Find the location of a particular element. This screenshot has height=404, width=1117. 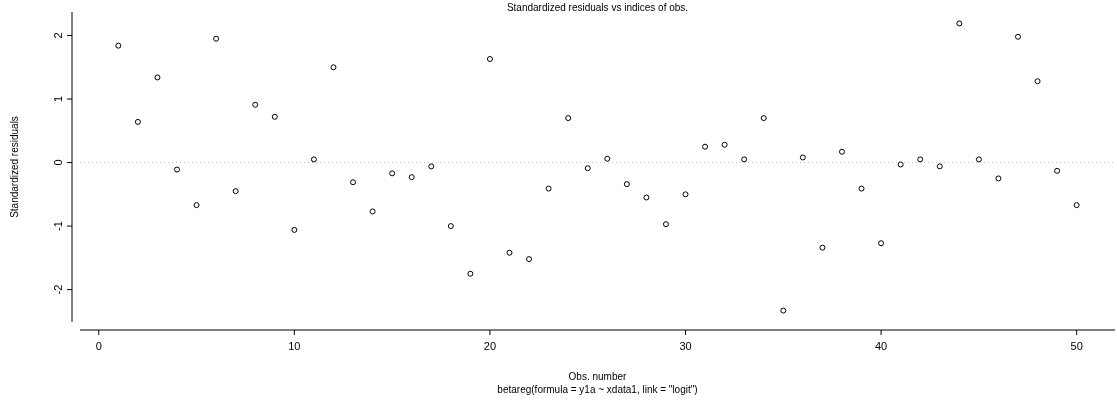

x-tick-label: 20 is located at coordinates (490, 346).